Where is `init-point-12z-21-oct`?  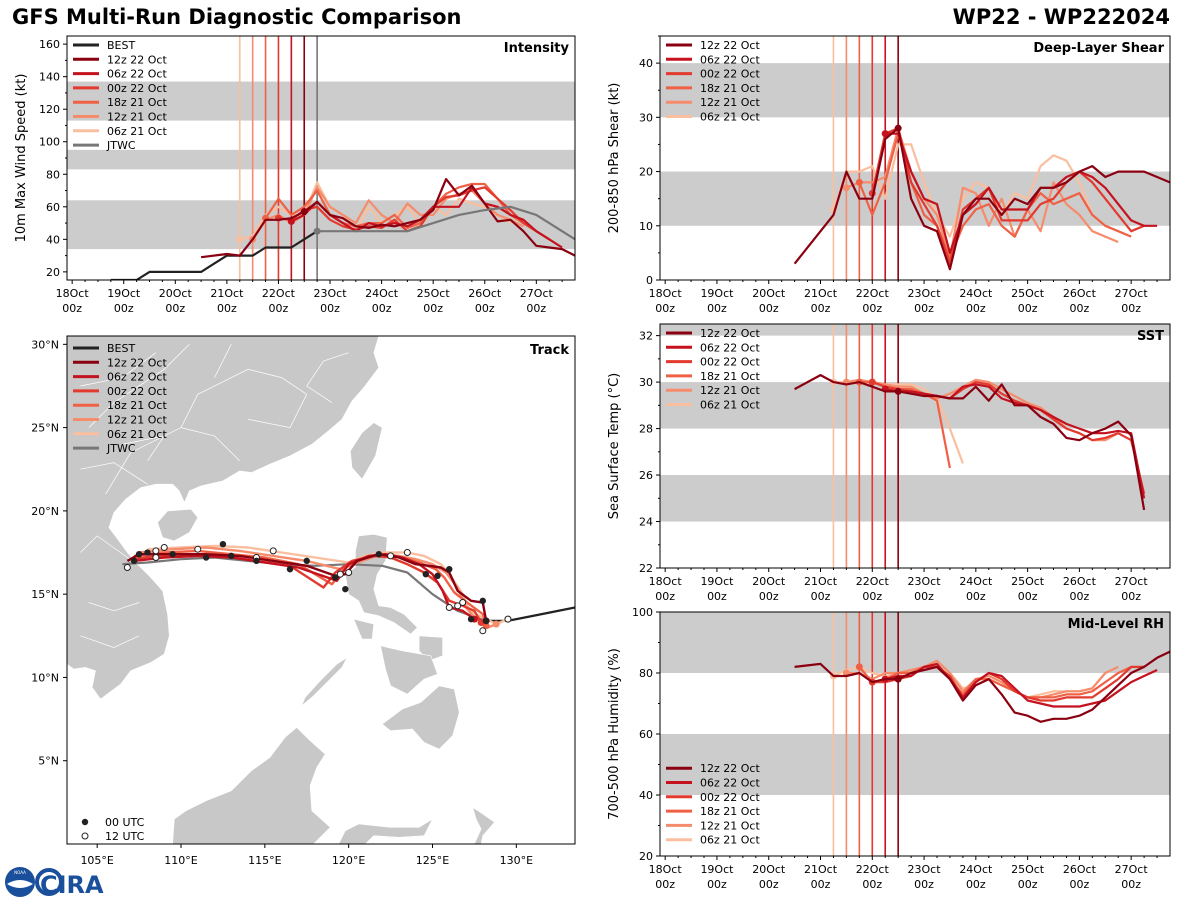
init-point-12z-21-oct is located at coordinates (846, 188).